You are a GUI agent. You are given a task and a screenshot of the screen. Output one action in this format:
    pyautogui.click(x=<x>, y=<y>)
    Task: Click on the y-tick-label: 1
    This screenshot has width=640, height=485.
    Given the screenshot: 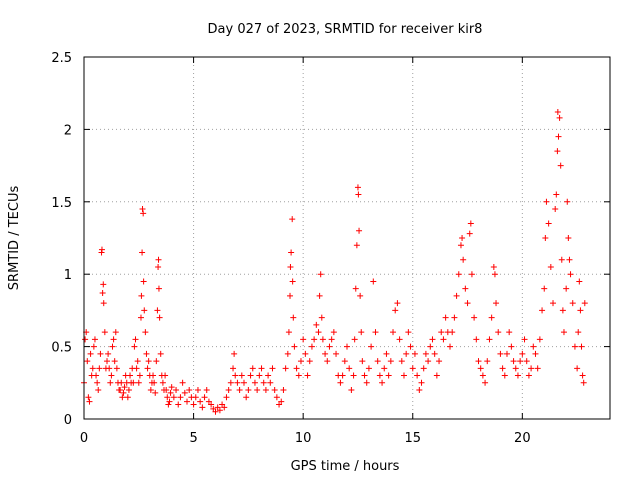 What is the action you would take?
    pyautogui.click(x=68, y=275)
    